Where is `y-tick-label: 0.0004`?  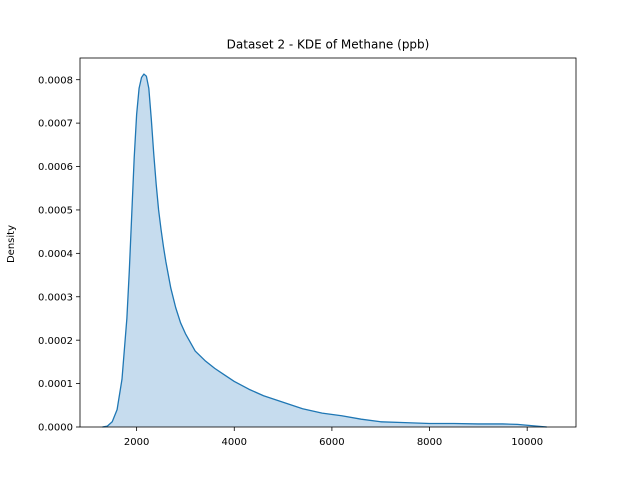
y-tick-label: 0.0004 is located at coordinates (55, 254).